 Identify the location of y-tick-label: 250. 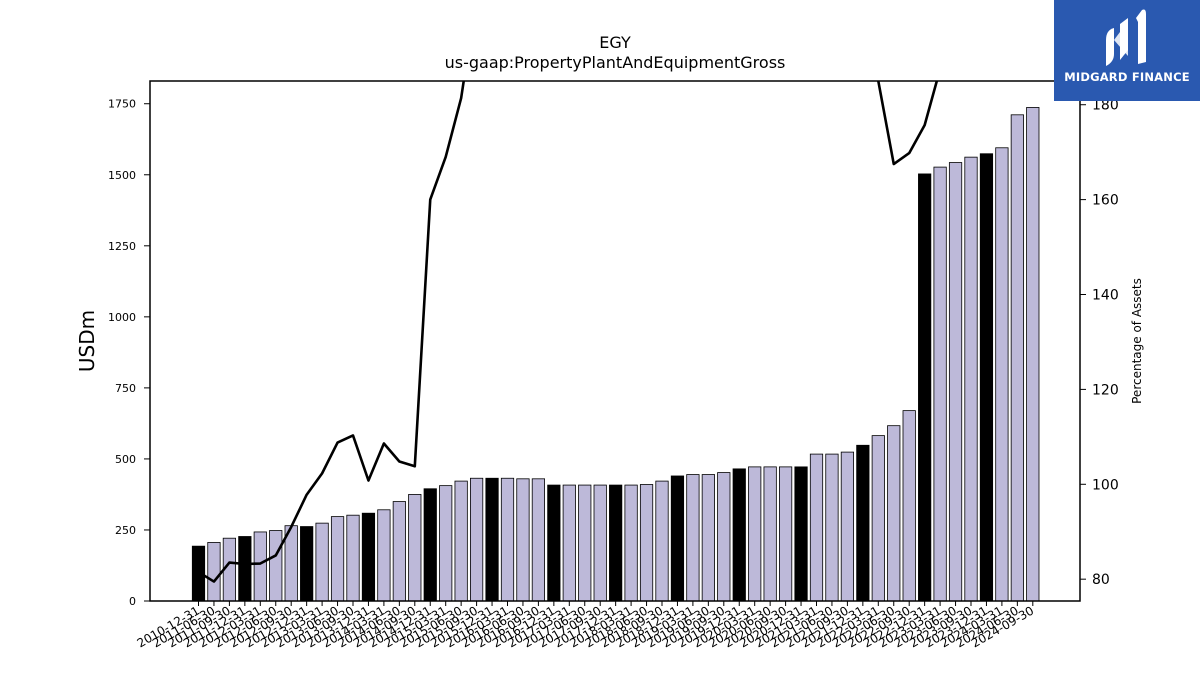
(125, 530).